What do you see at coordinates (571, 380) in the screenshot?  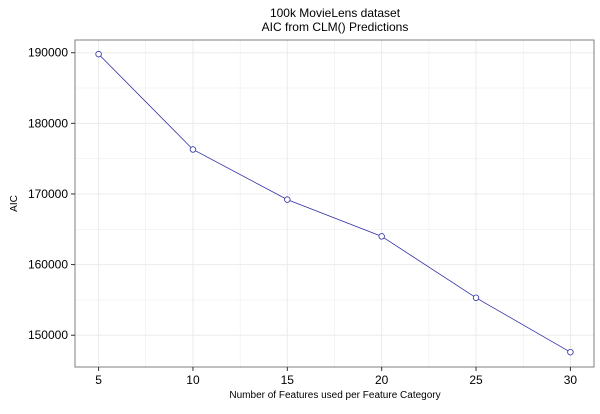 I see `x-tick-label: 30` at bounding box center [571, 380].